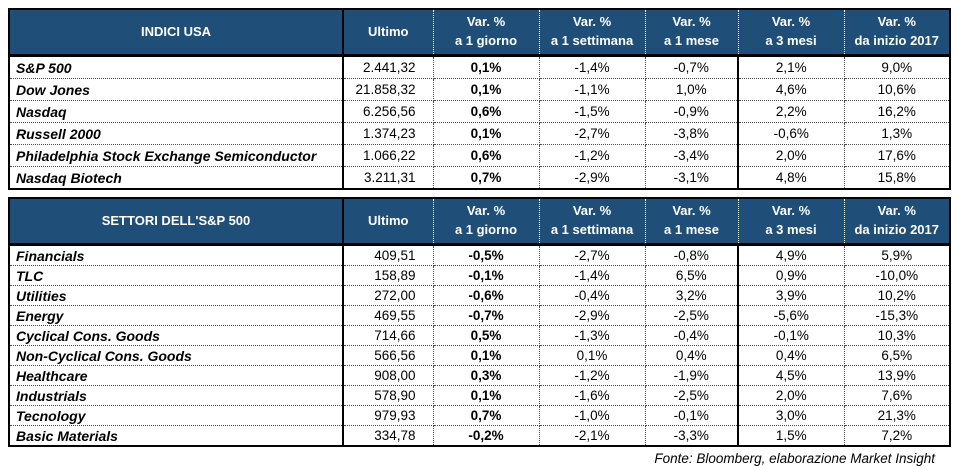 The height and width of the screenshot is (466, 957). Describe the element at coordinates (176, 395) in the screenshot. I see `row-label: Industrials` at that location.